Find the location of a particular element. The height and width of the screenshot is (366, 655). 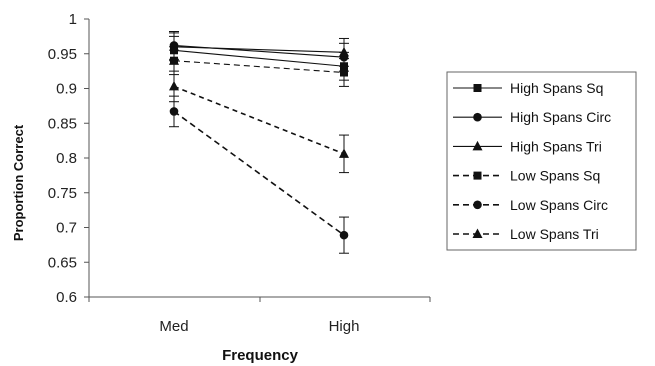

y-tick-label: 1 is located at coordinates (73, 19).